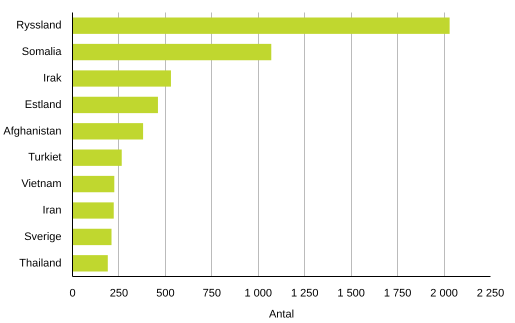 The image size is (515, 323). What do you see at coordinates (258, 294) in the screenshot?
I see `x-tick-label: 1 000` at bounding box center [258, 294].